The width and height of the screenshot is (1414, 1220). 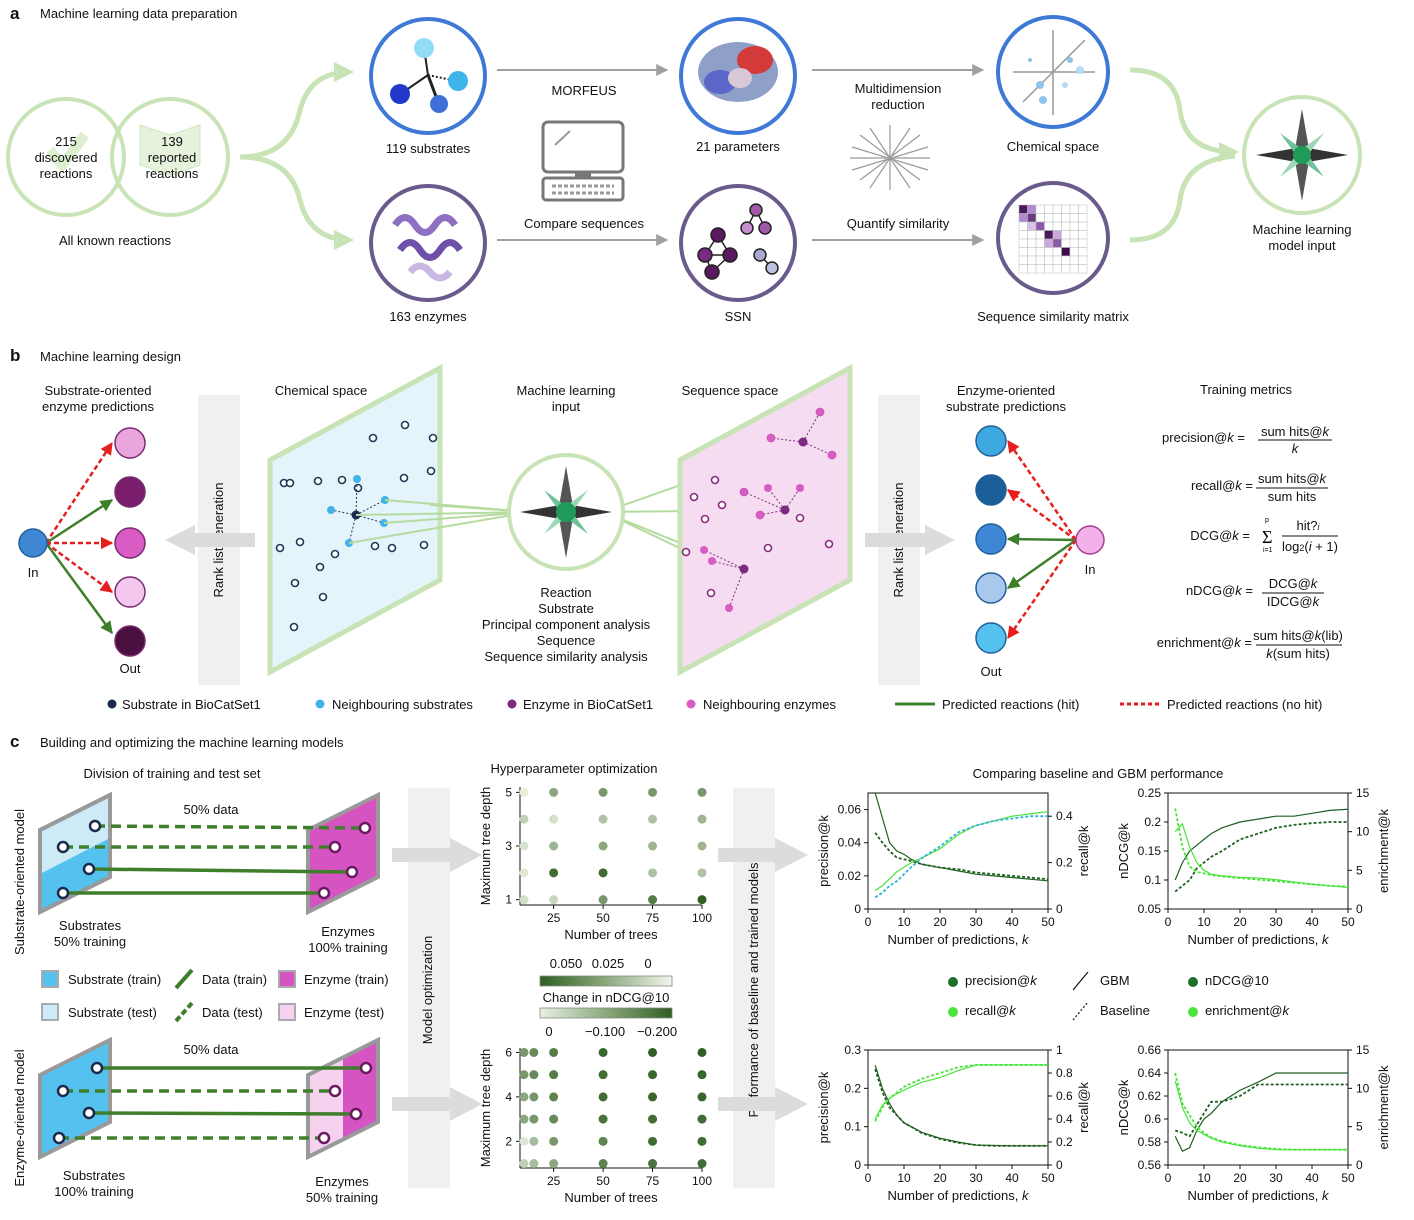 I want to click on book-icon, so click(x=170, y=150).